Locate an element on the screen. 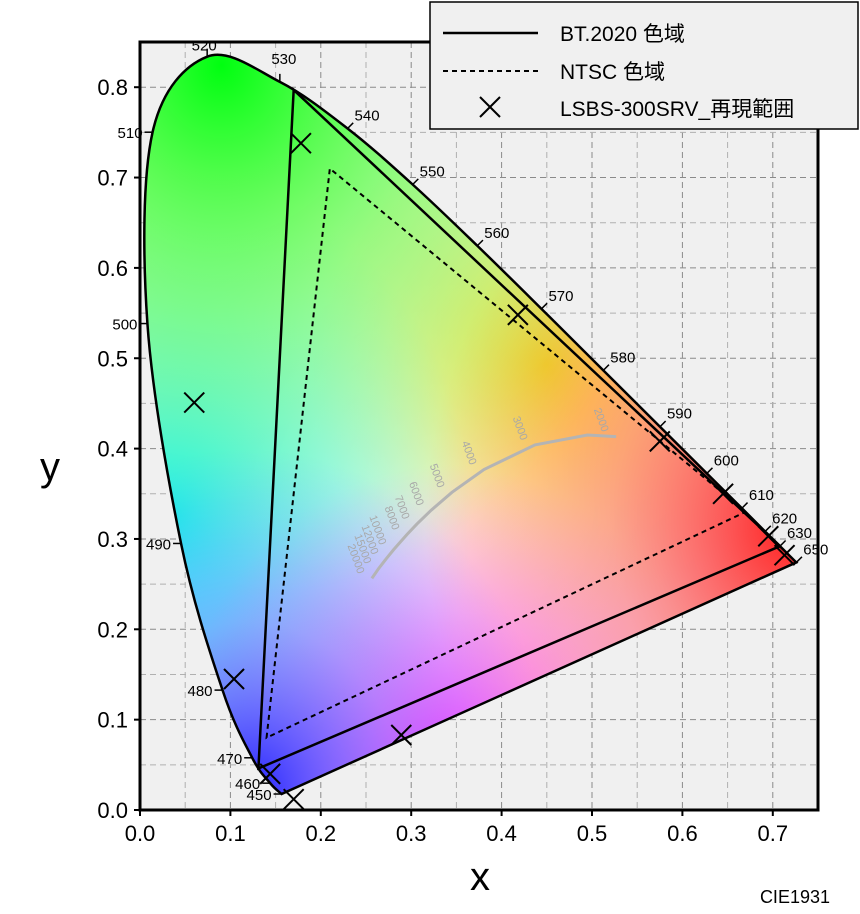  wavelength-label: 550 is located at coordinates (432, 172).